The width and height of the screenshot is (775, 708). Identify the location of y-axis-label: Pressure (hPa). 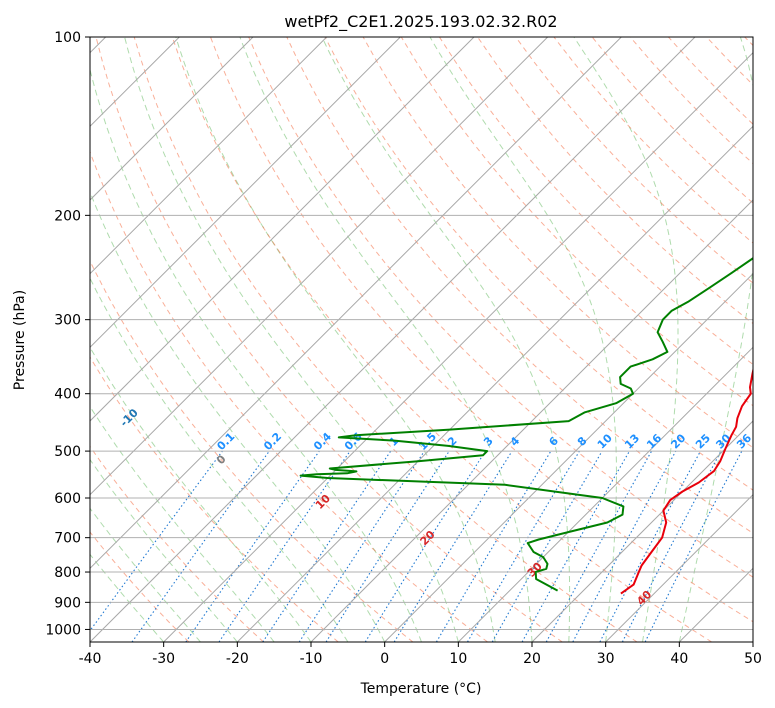
(20, 340).